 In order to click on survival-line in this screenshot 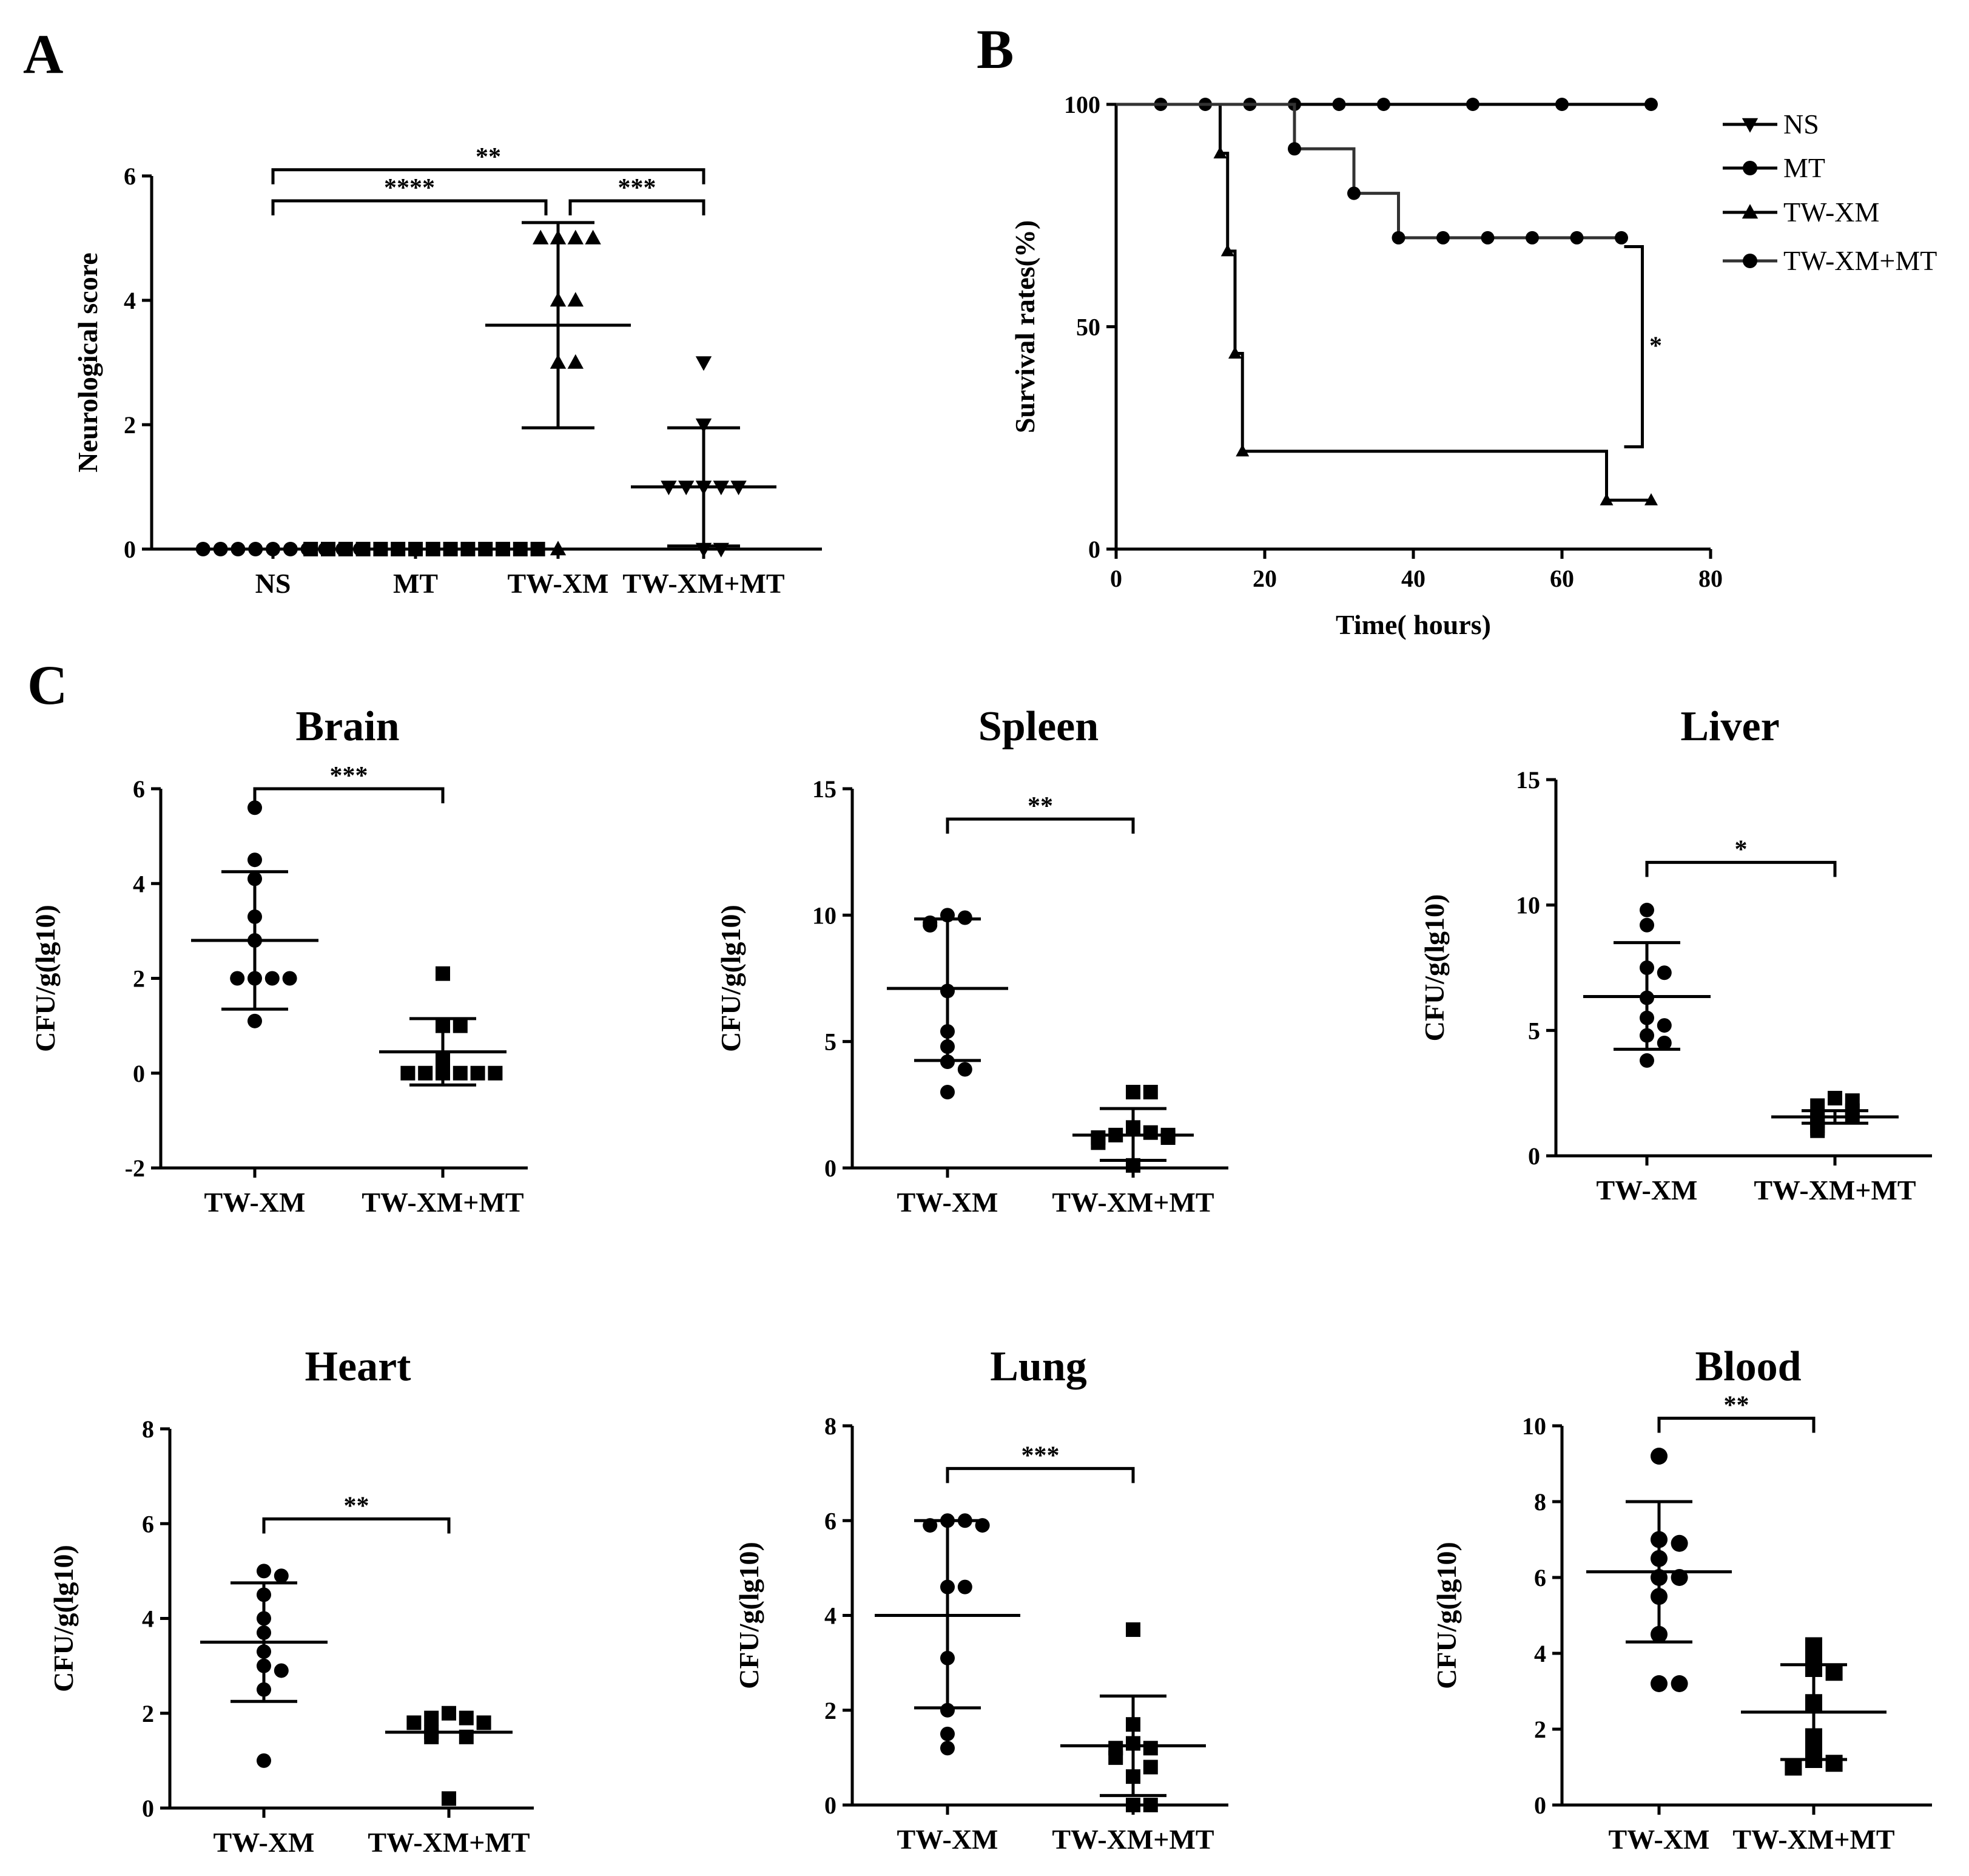, I will do `click(1368, 171)`.